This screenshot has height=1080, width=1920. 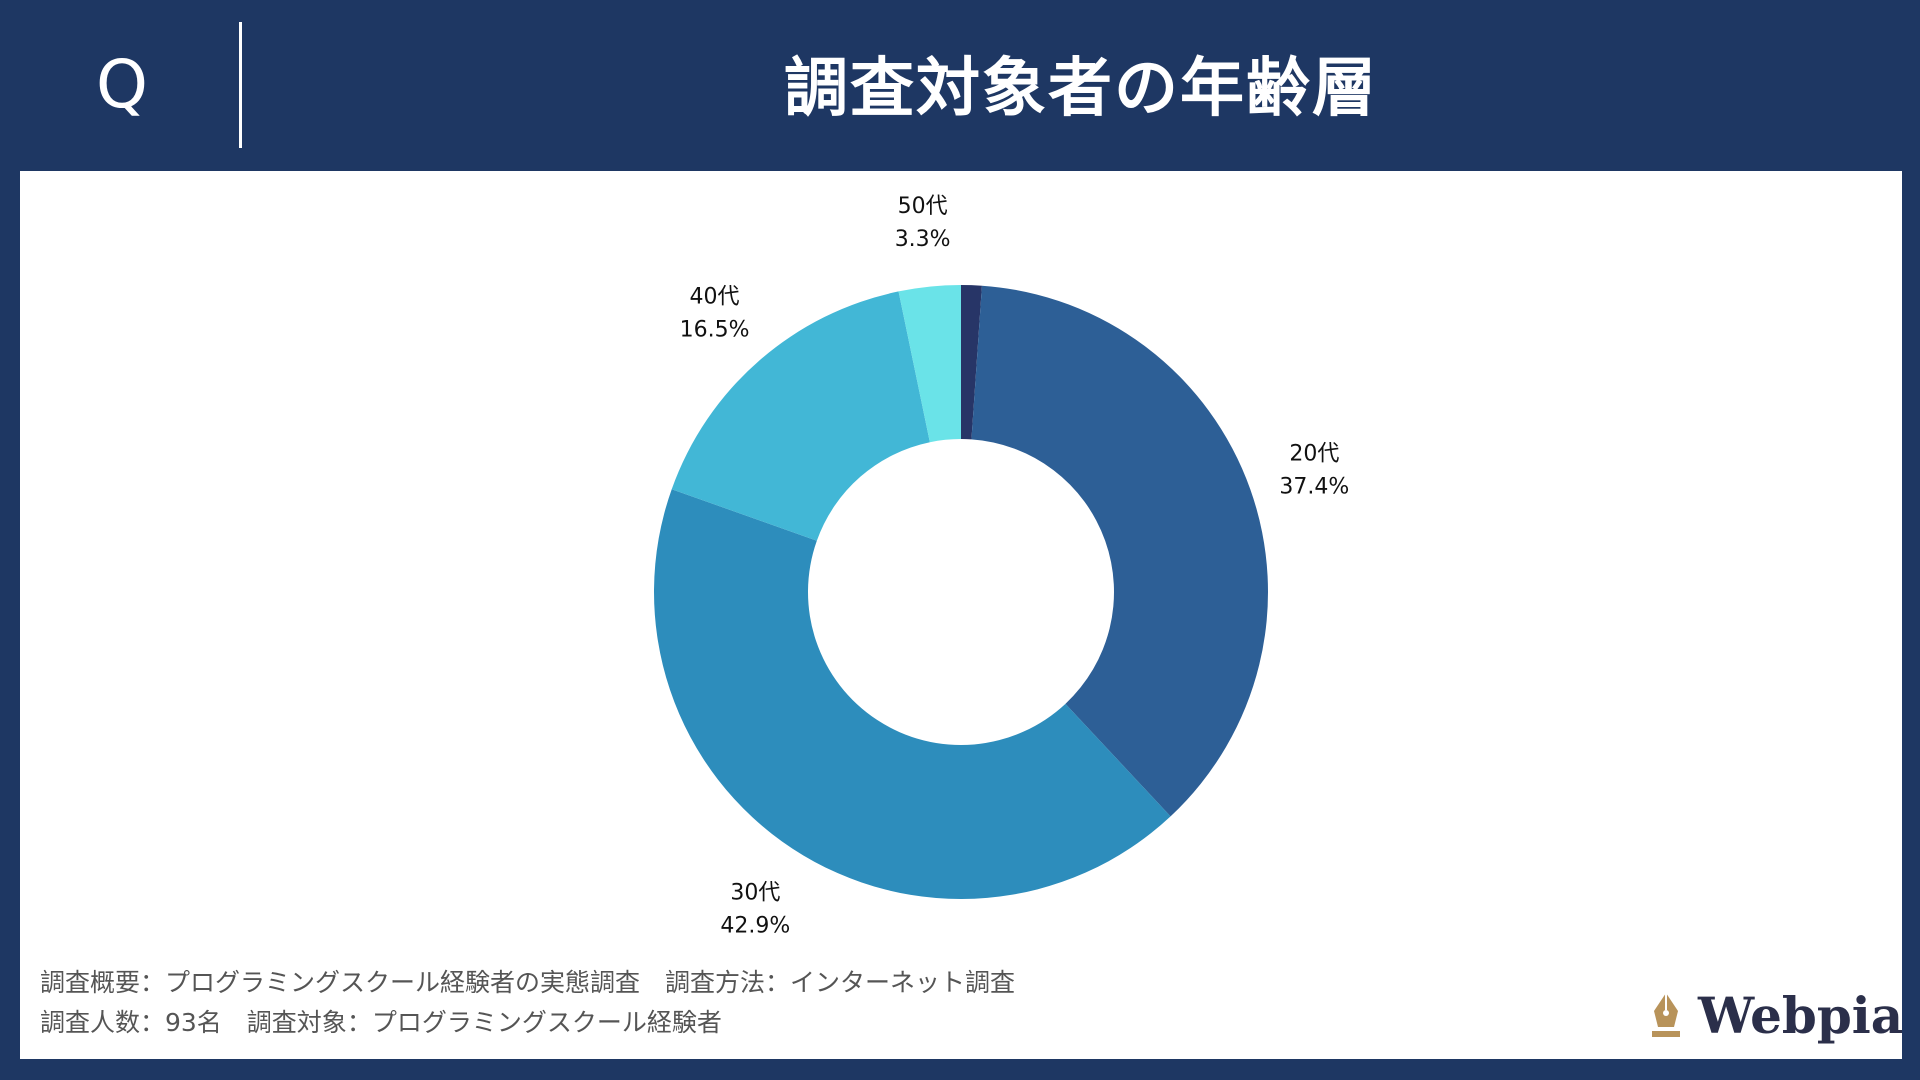 I want to click on donut-slice-30代, so click(x=912, y=694).